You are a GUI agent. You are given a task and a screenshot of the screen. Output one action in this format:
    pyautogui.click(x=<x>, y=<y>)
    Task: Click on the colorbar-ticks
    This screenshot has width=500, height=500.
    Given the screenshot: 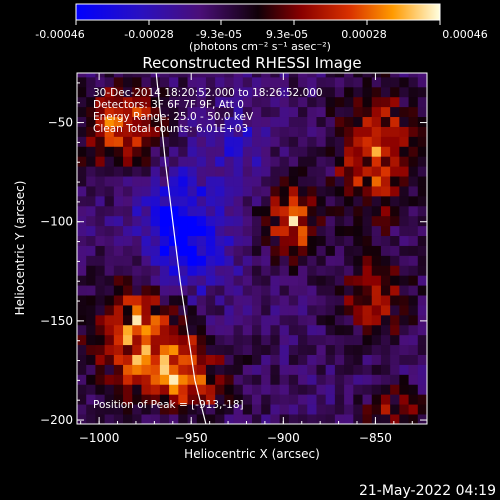 What is the action you would take?
    pyautogui.click(x=258, y=22)
    